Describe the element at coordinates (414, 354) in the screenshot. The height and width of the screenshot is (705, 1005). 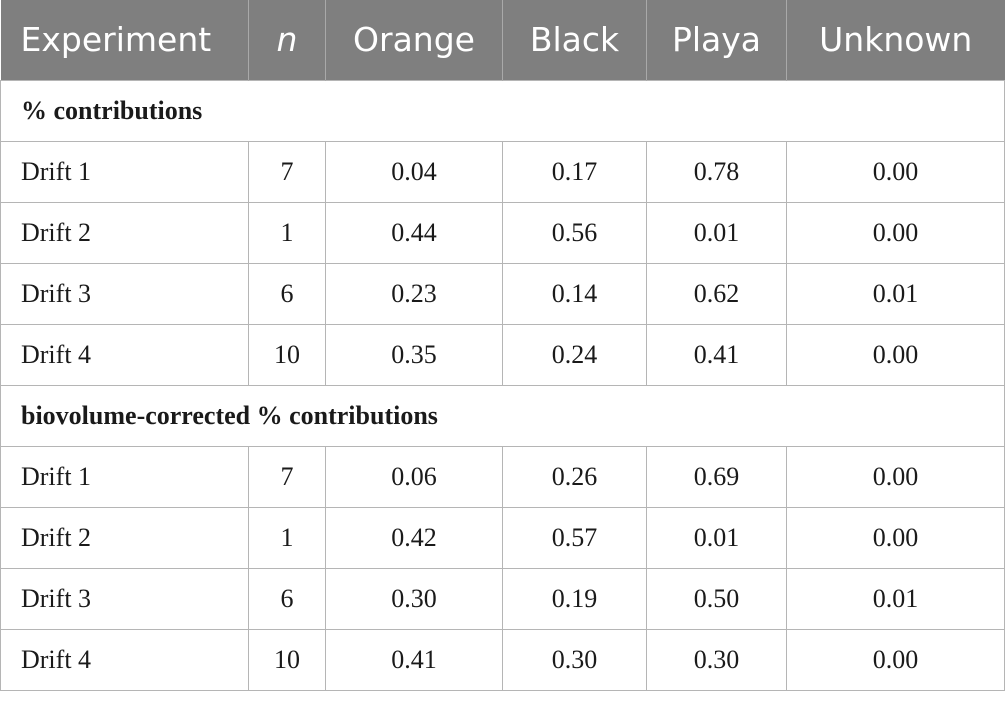
I see `cell-orange: 0.35` at that location.